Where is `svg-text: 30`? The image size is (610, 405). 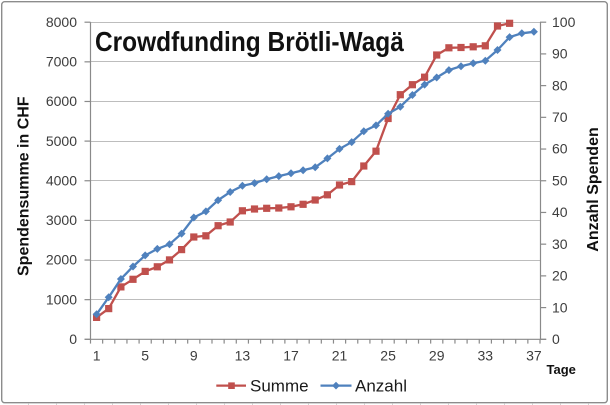
svg-text: 30 is located at coordinates (560, 244).